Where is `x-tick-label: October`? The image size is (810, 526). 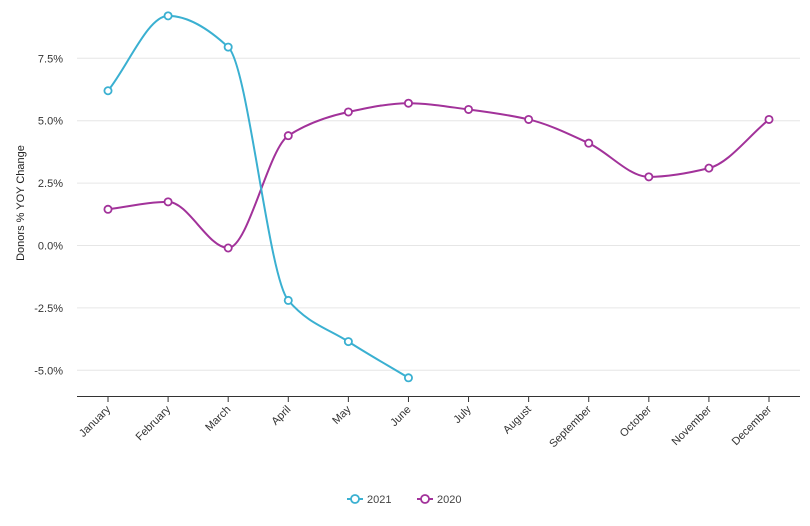
x-tick-label: October is located at coordinates (636, 421).